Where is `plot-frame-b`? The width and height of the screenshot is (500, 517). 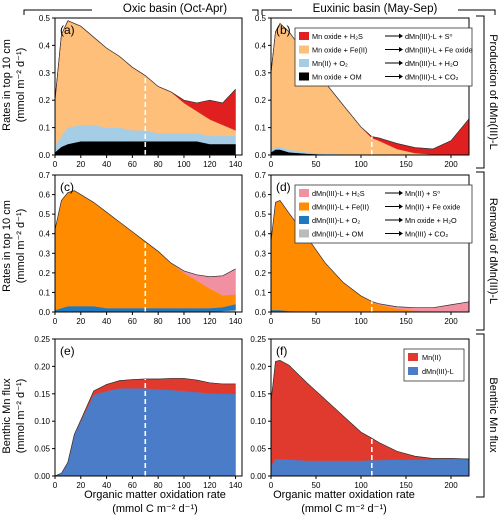 plot-frame-b is located at coordinates (370, 86).